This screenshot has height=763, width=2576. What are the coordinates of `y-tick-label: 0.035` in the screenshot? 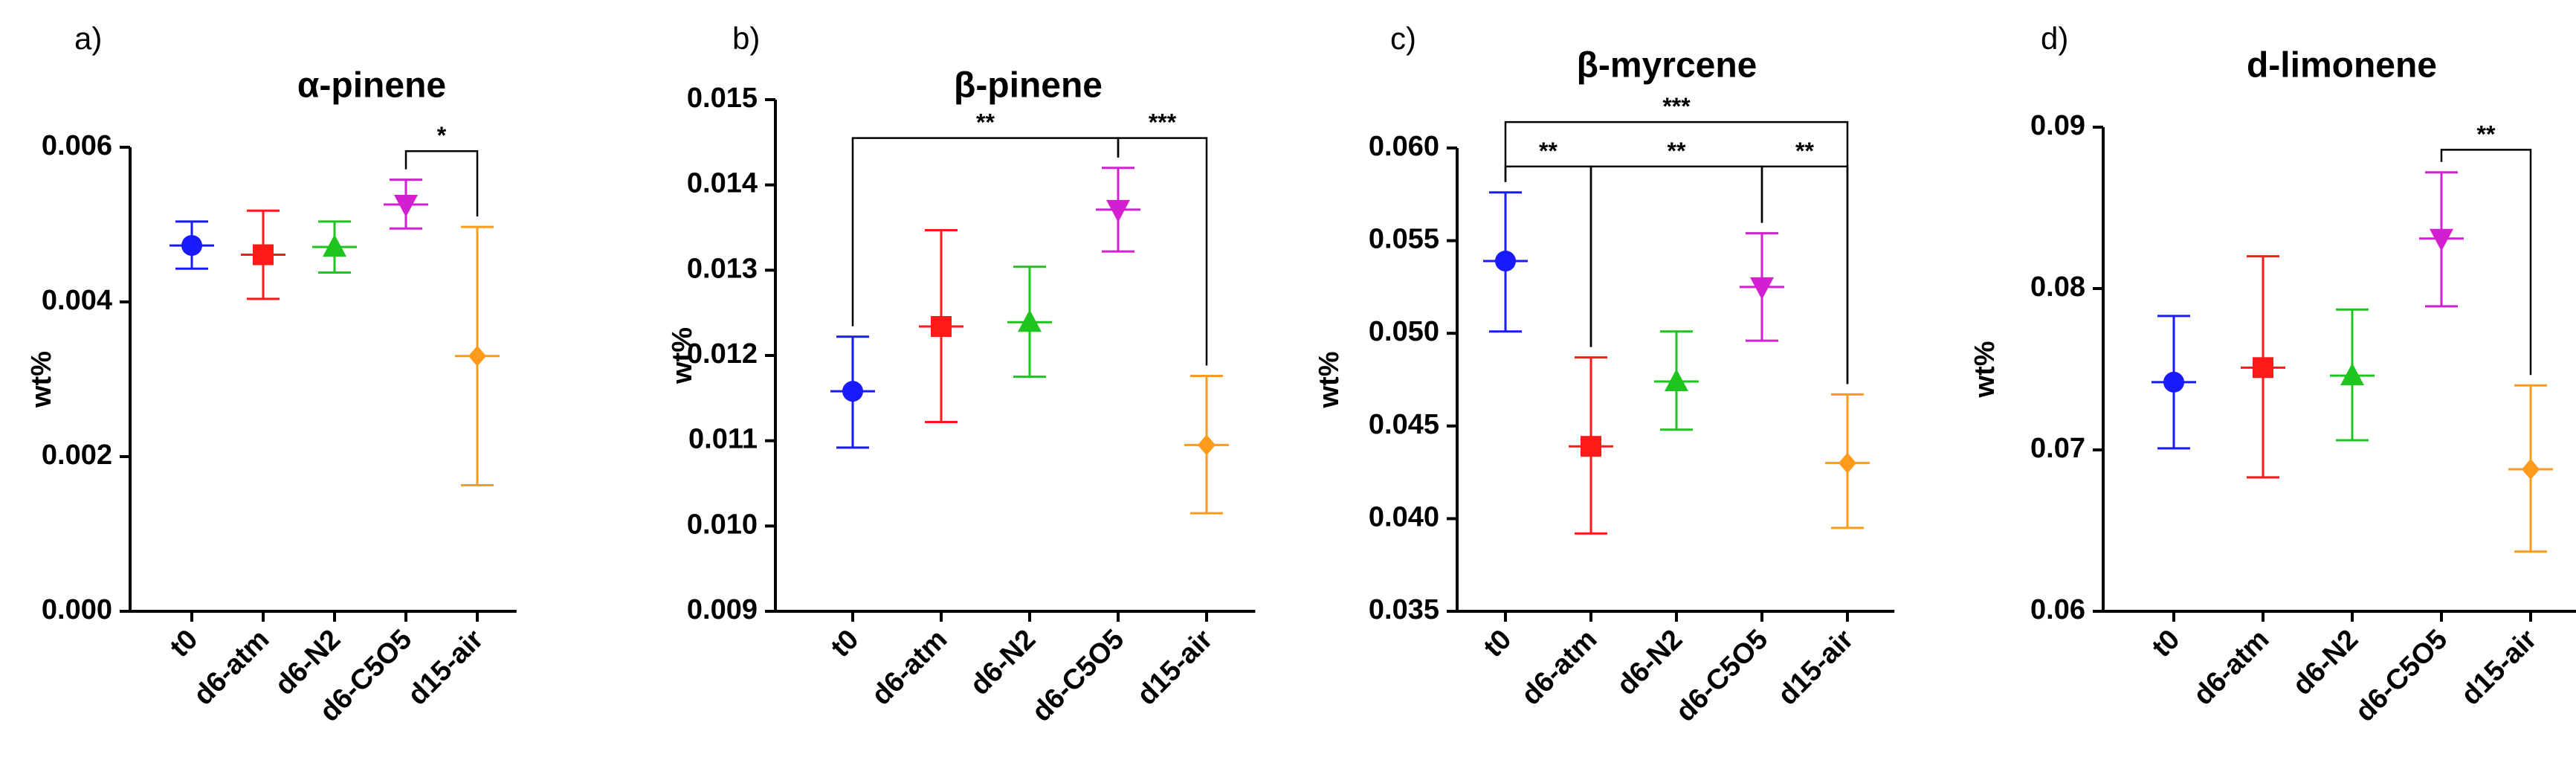 It's located at (1404, 610).